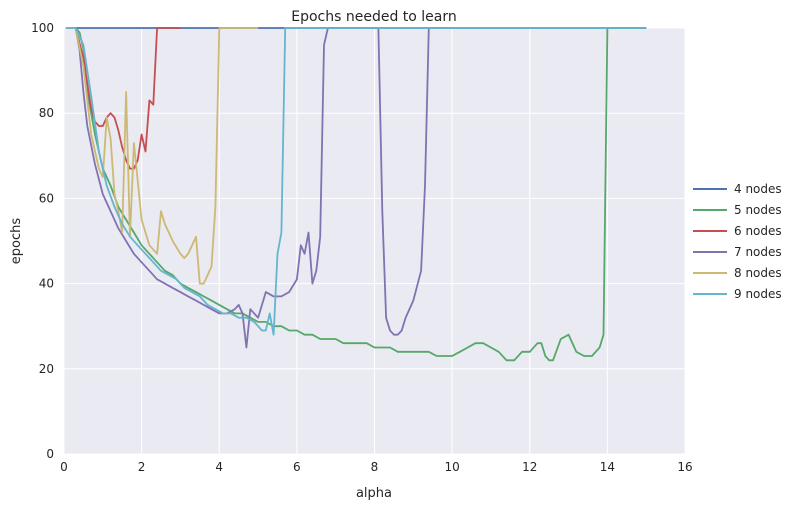 The height and width of the screenshot is (509, 800). I want to click on y-tick-label: 20, so click(46, 369).